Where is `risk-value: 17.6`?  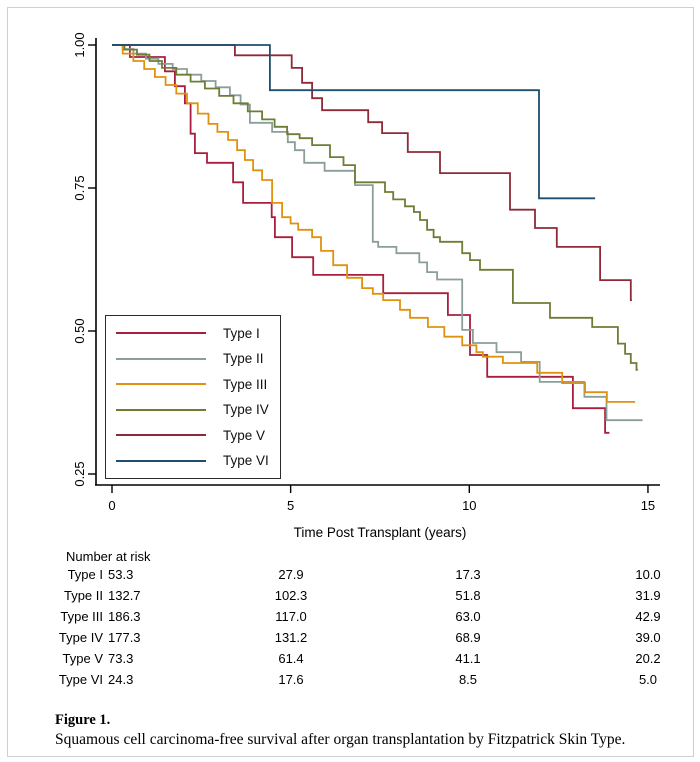 risk-value: 17.6 is located at coordinates (291, 679).